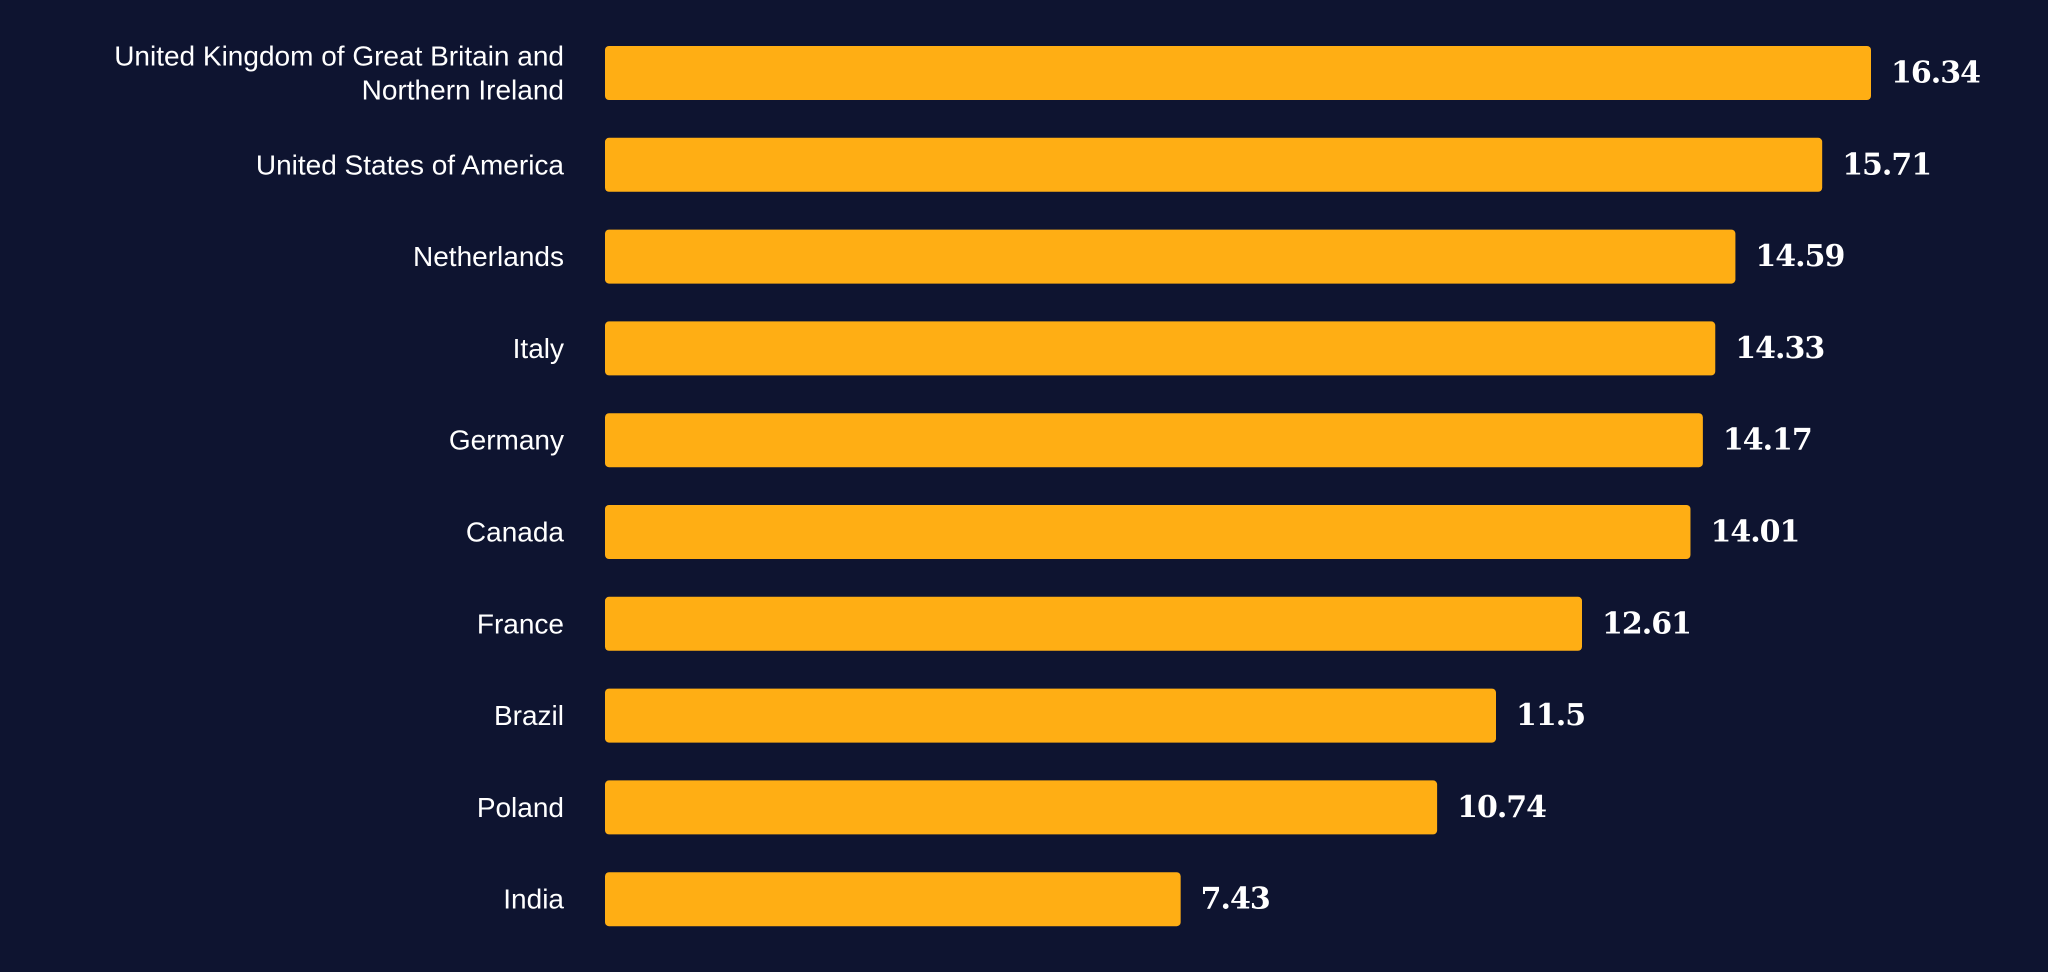  Describe the element at coordinates (520, 623) in the screenshot. I see `category-label-7: France` at that location.